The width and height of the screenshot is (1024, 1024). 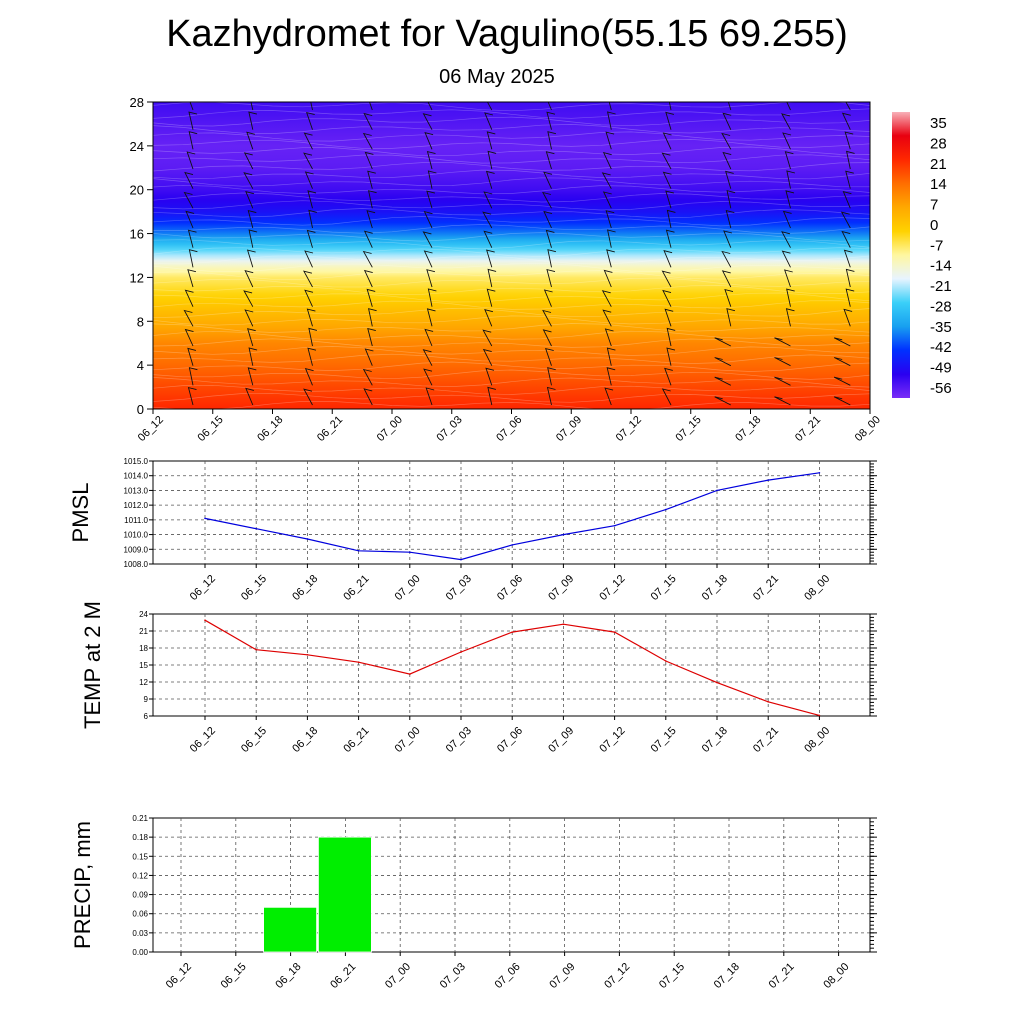 I want to click on y-axis-title: TEMP at 2 M, so click(x=92, y=665).